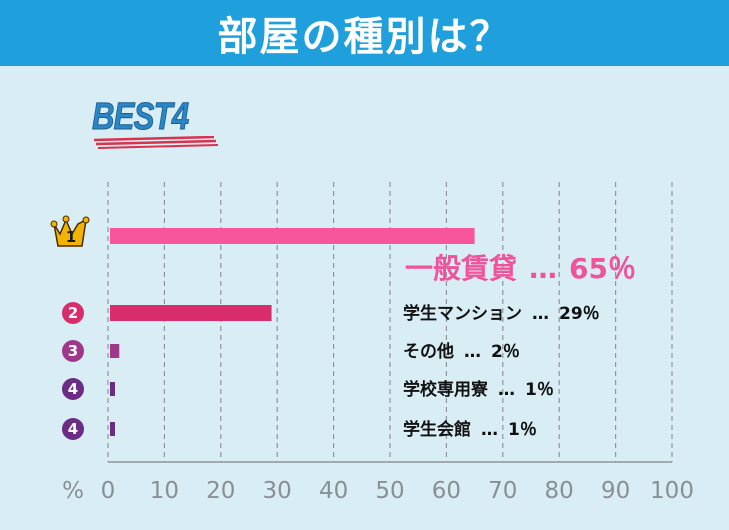 This screenshot has width=729, height=530. What do you see at coordinates (141, 117) in the screenshot?
I see `best-label: BEST4` at bounding box center [141, 117].